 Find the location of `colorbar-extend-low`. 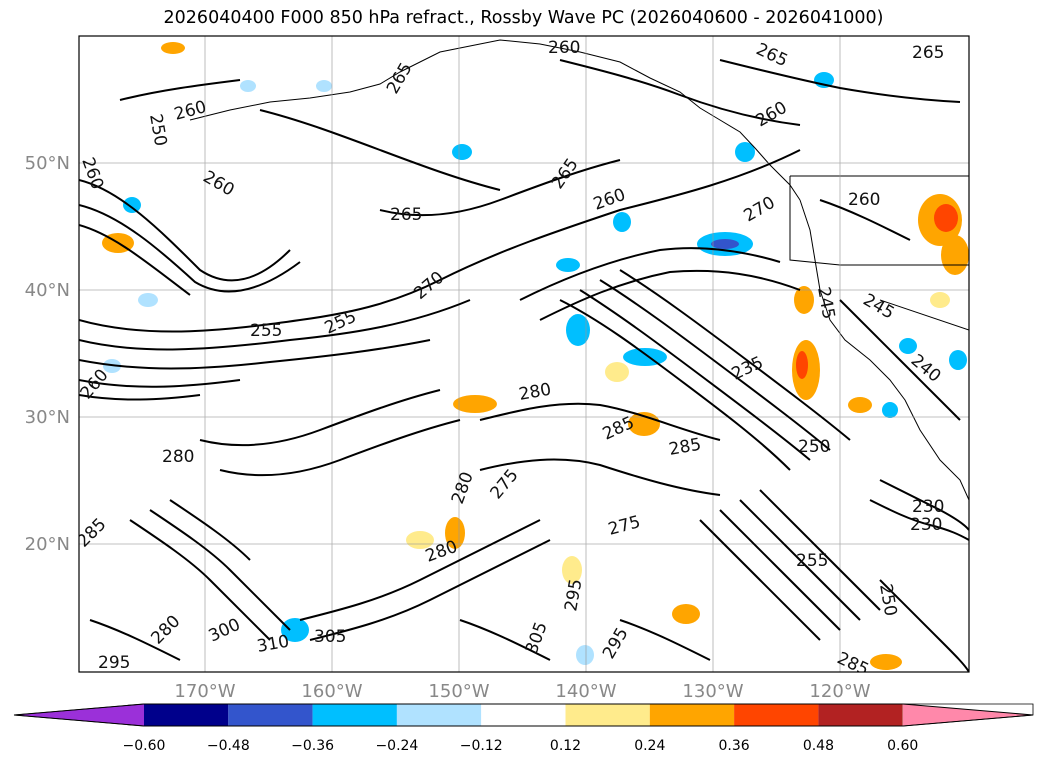

colorbar-extend-low is located at coordinates (79, 715).